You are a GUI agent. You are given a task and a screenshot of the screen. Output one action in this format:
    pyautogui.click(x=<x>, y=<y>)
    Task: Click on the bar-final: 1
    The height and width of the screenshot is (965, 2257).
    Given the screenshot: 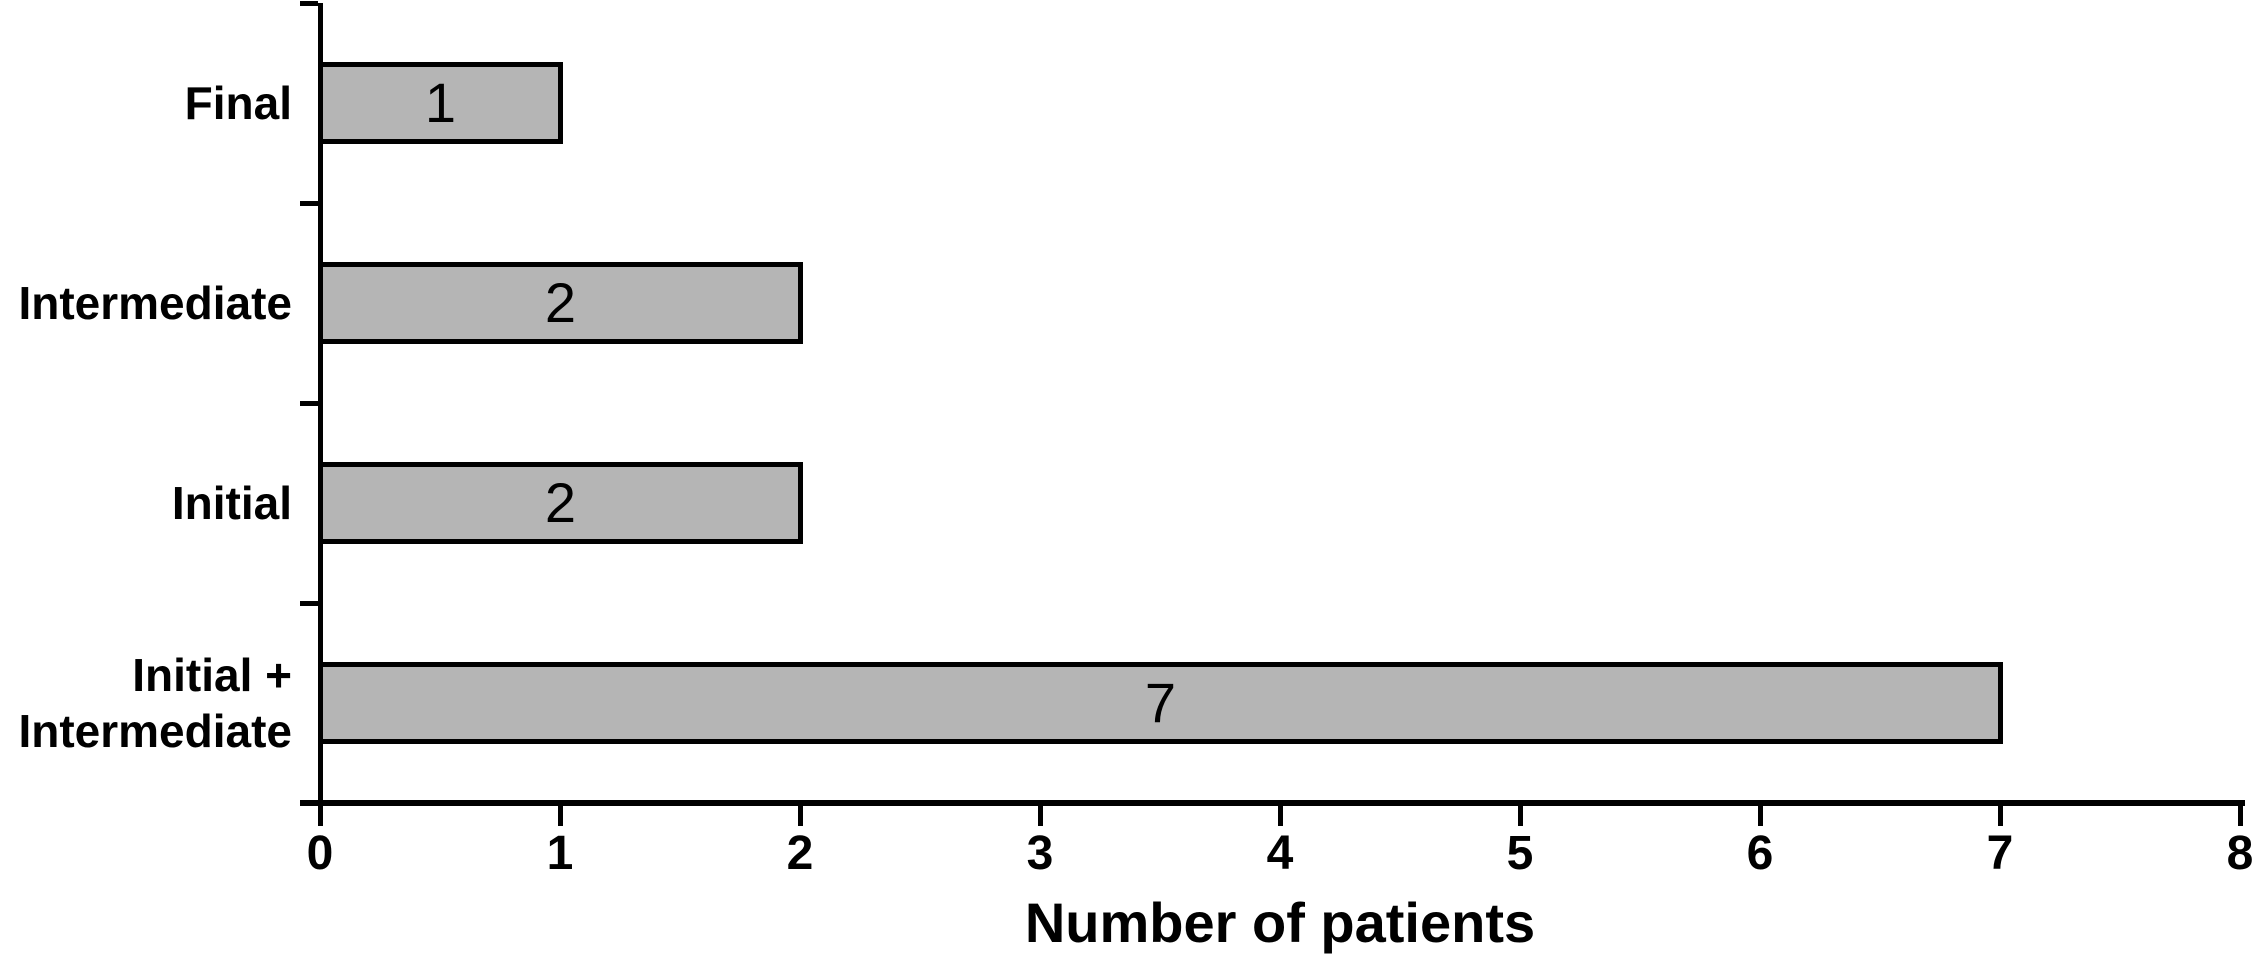 What is the action you would take?
    pyautogui.click(x=440, y=103)
    